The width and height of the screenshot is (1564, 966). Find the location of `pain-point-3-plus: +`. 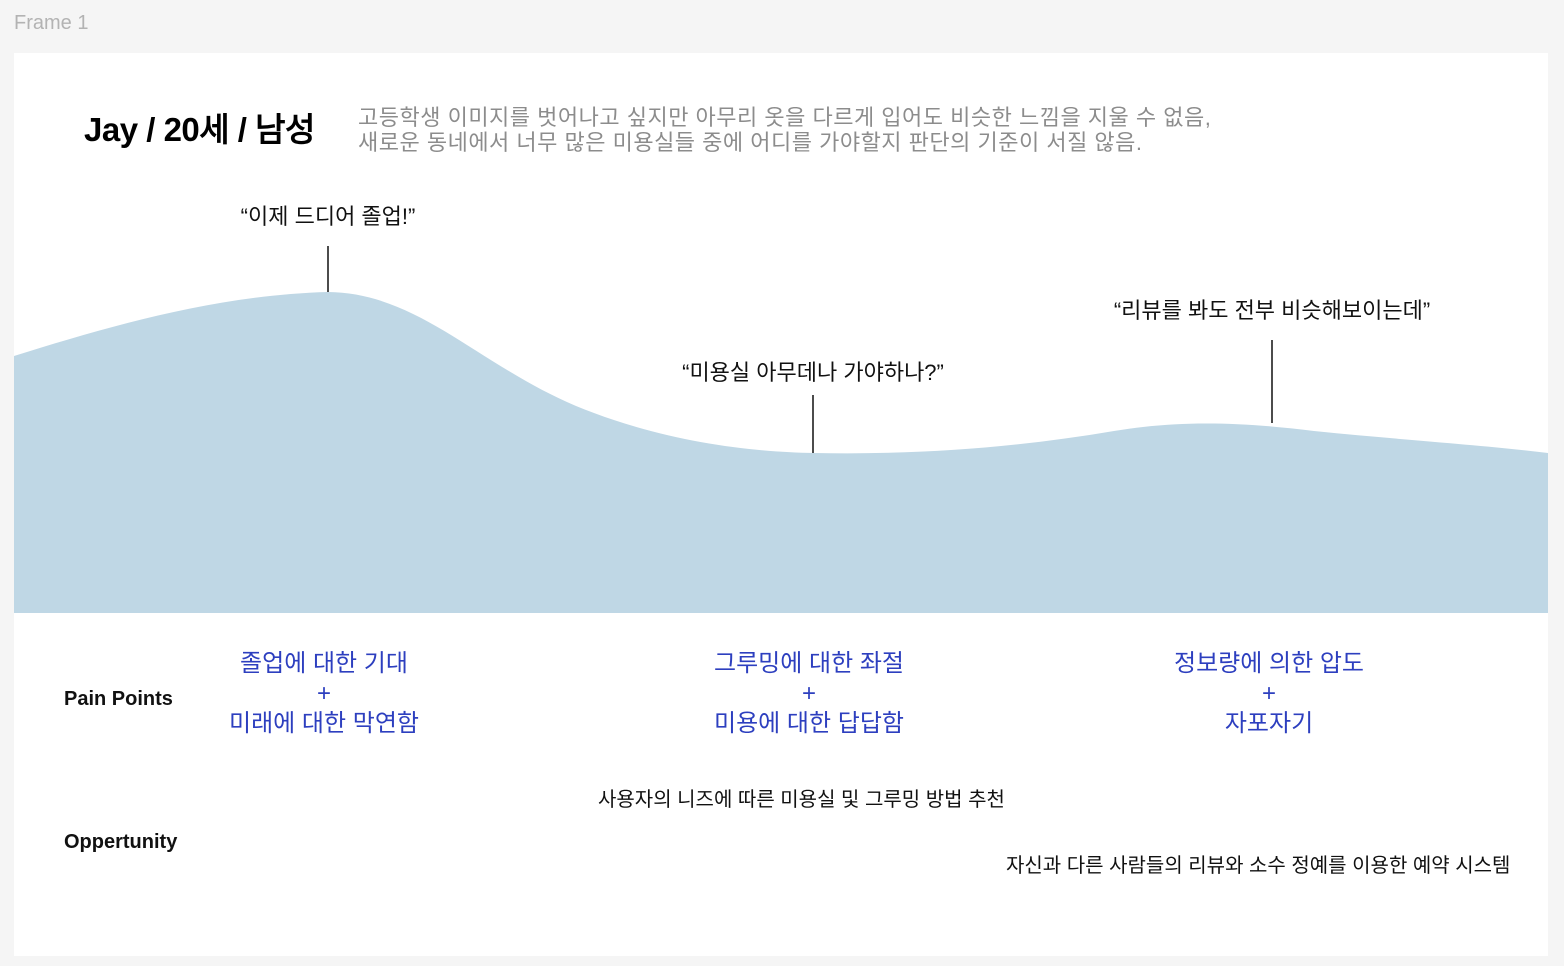

pain-point-3-plus: + is located at coordinates (1268, 693).